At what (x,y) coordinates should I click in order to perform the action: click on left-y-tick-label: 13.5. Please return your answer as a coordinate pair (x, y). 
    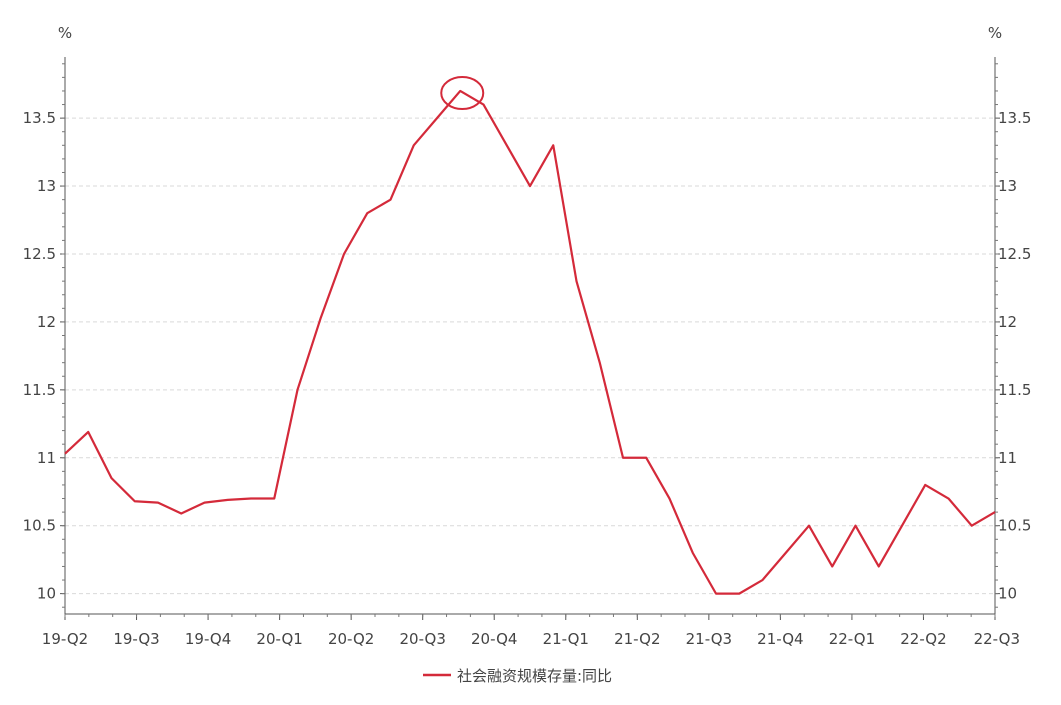
    Looking at the image, I should click on (39, 118).